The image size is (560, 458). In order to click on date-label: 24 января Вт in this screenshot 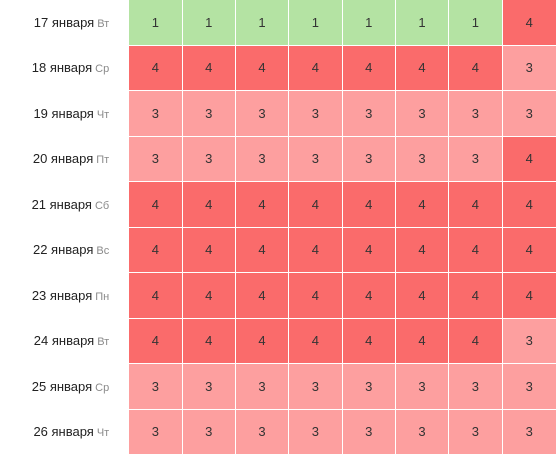, I will do `click(65, 341)`.